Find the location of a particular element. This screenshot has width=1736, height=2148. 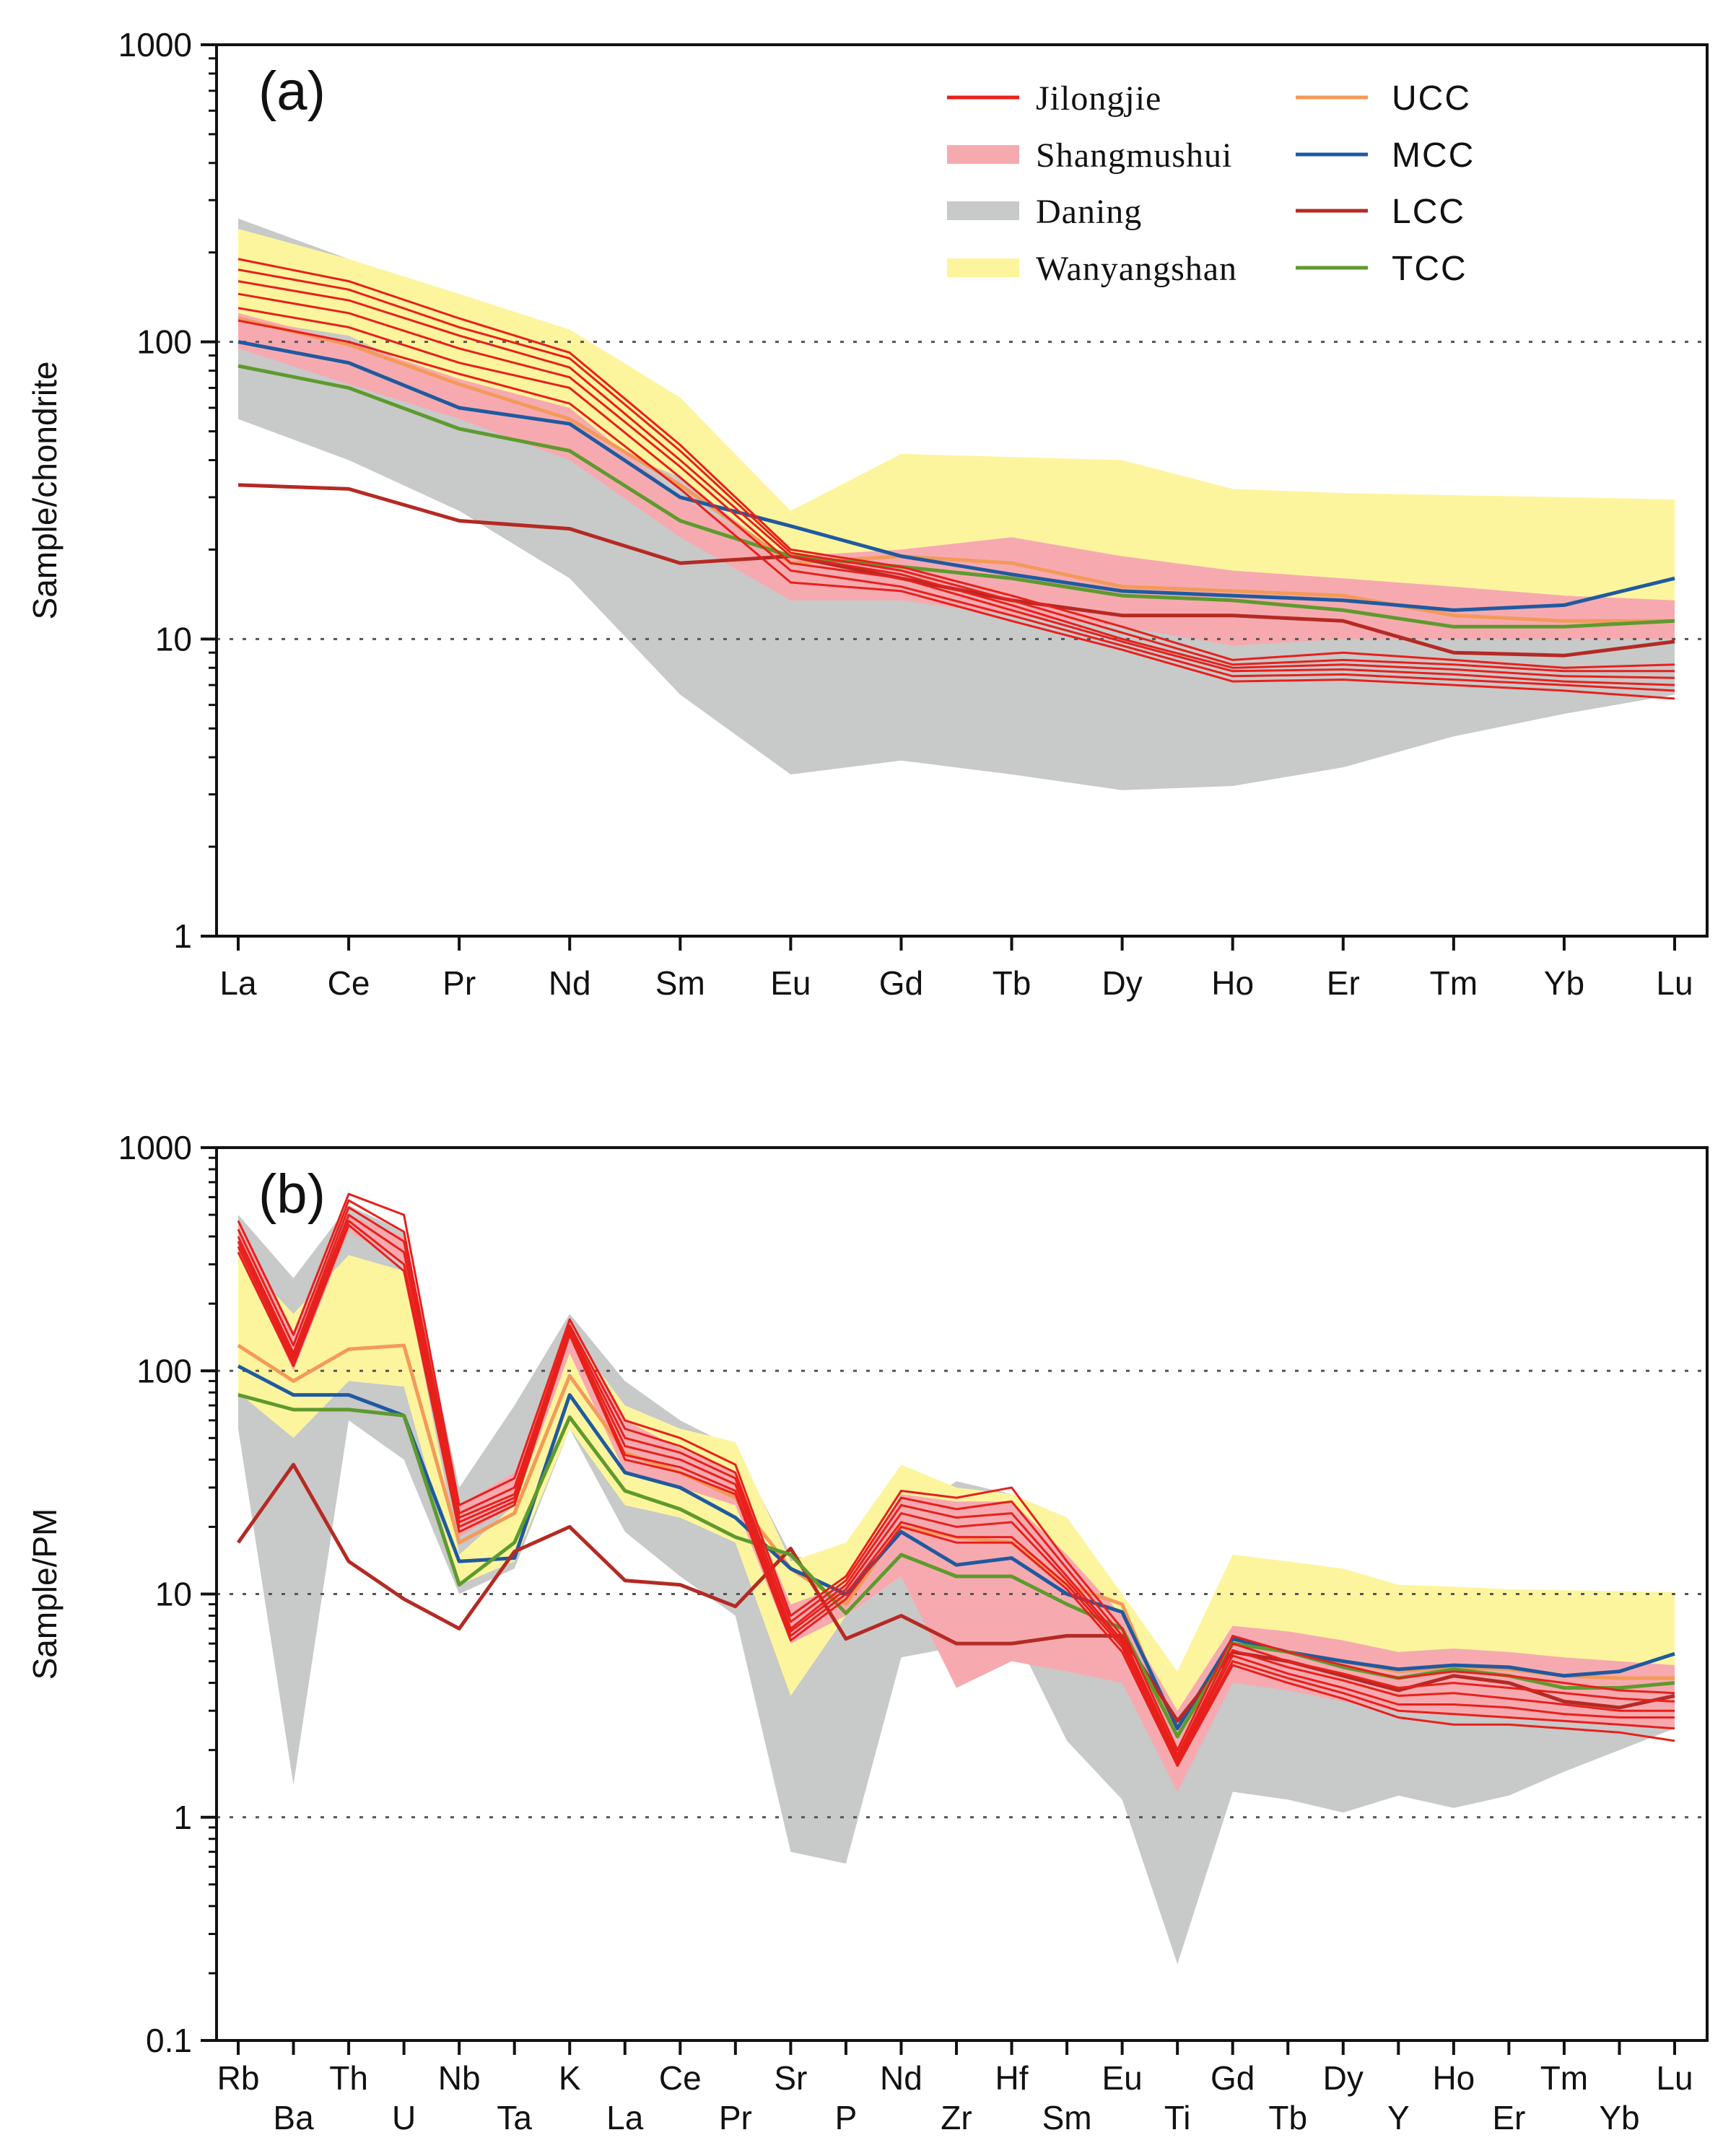

panel-a-y-axis-label: Sample/chondrite is located at coordinates (45, 491).